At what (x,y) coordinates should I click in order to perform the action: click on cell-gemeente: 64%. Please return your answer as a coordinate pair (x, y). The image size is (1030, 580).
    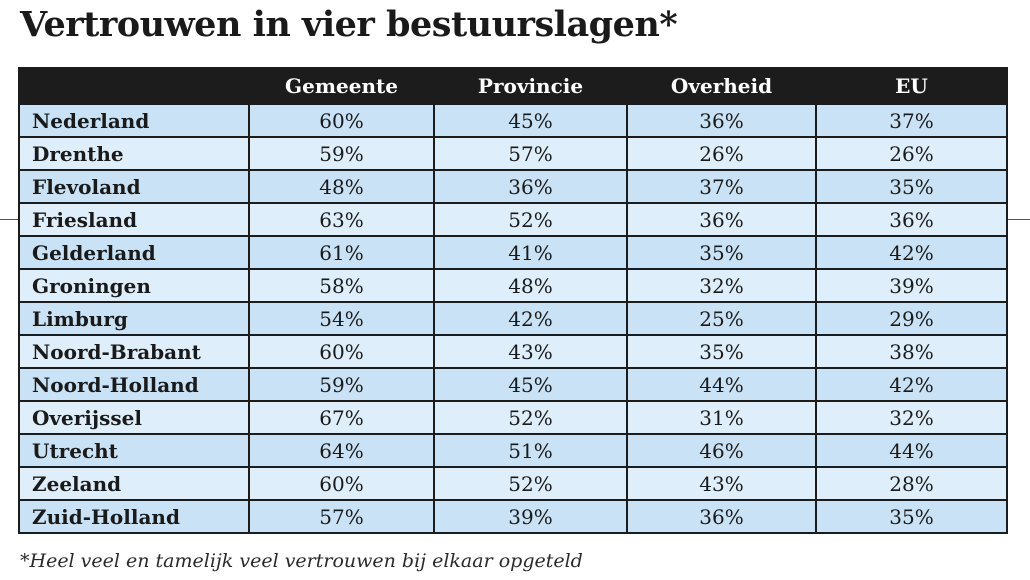
    Looking at the image, I should click on (341, 450).